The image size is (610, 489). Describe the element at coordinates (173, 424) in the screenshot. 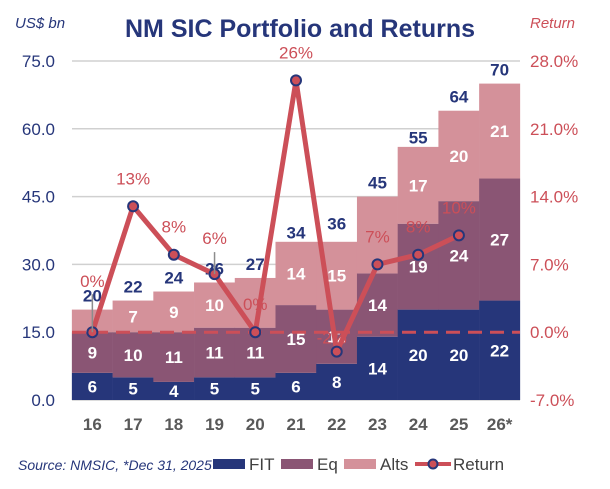

I see `x-axis-tick-label: 18` at that location.